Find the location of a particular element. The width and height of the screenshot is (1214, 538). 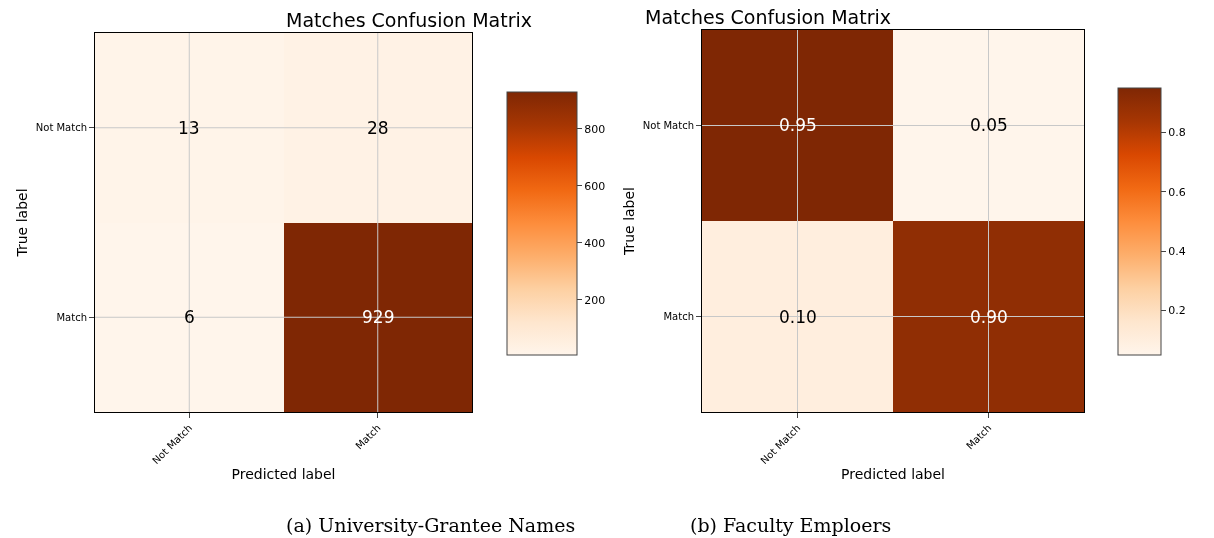

text: (b) Faculty Emploers is located at coordinates (791, 525).